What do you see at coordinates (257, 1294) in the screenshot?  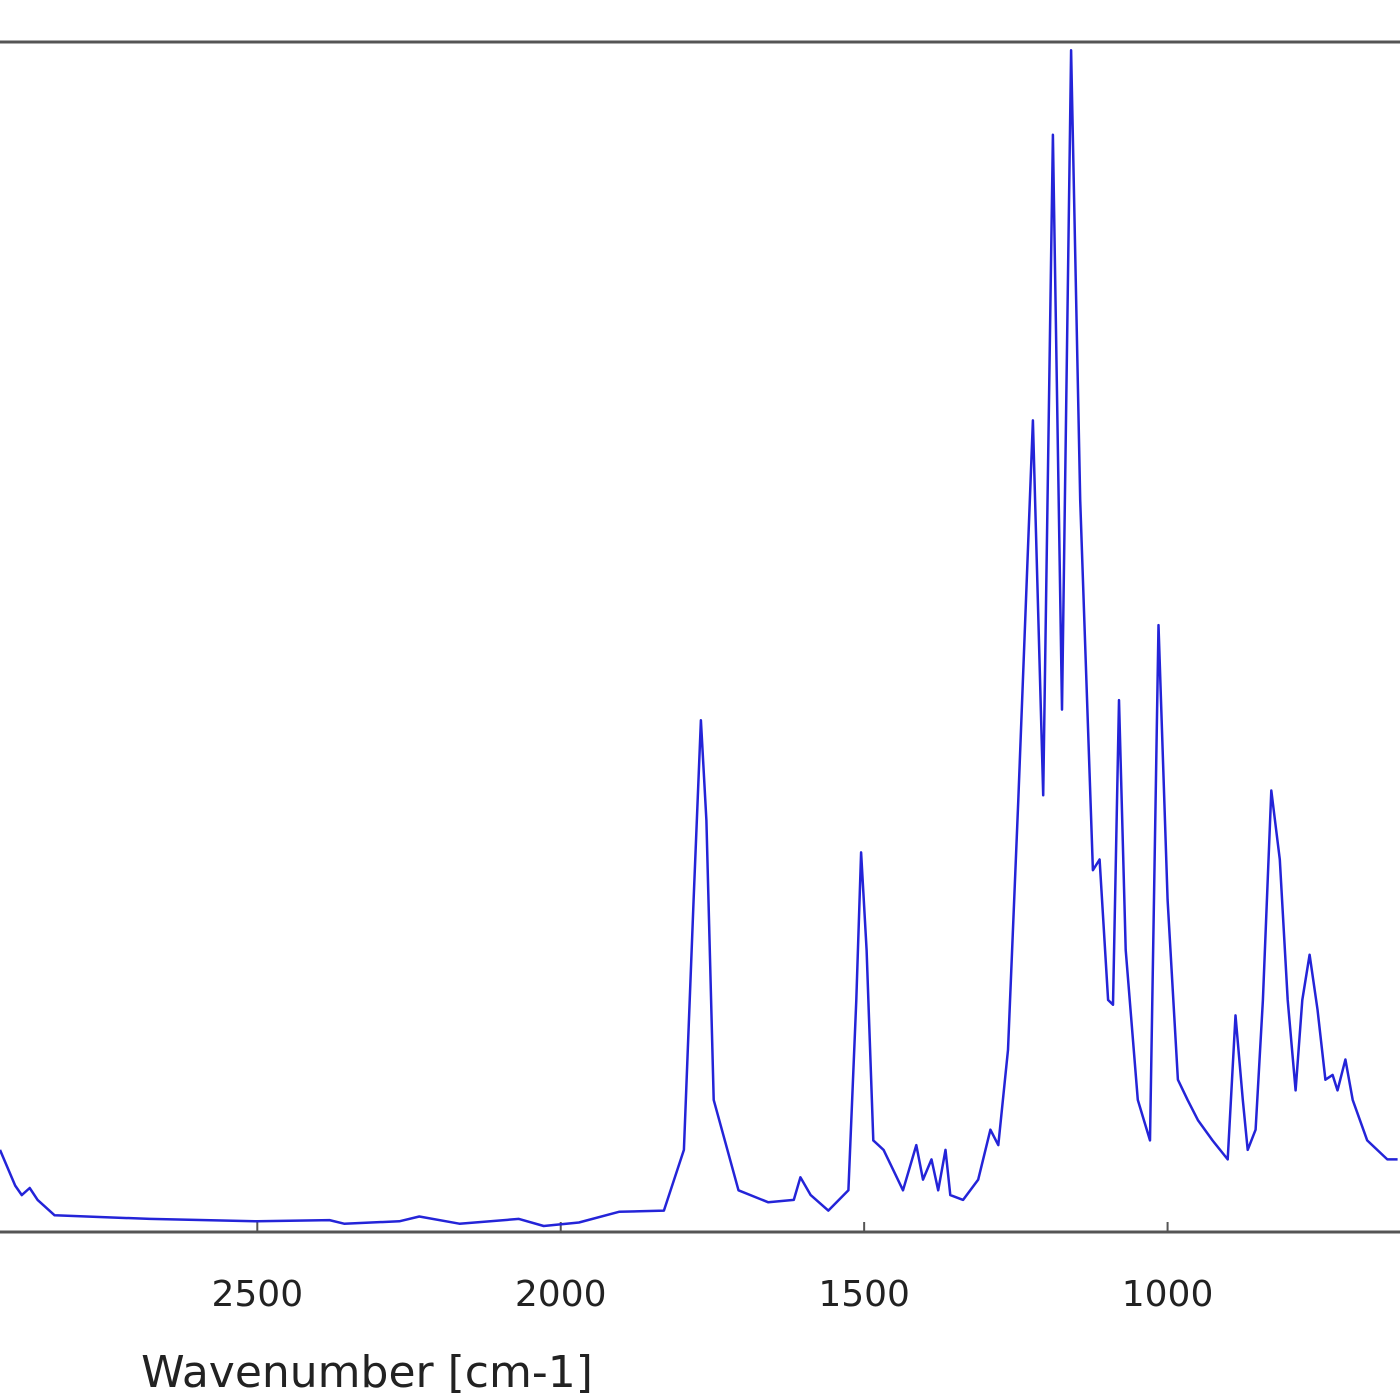 I see `x-tick-label: 2500` at bounding box center [257, 1294].